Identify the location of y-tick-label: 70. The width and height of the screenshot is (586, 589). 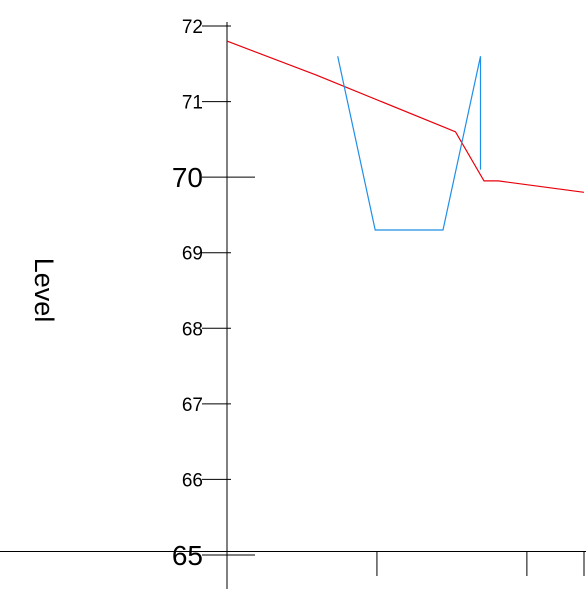
(187, 177).